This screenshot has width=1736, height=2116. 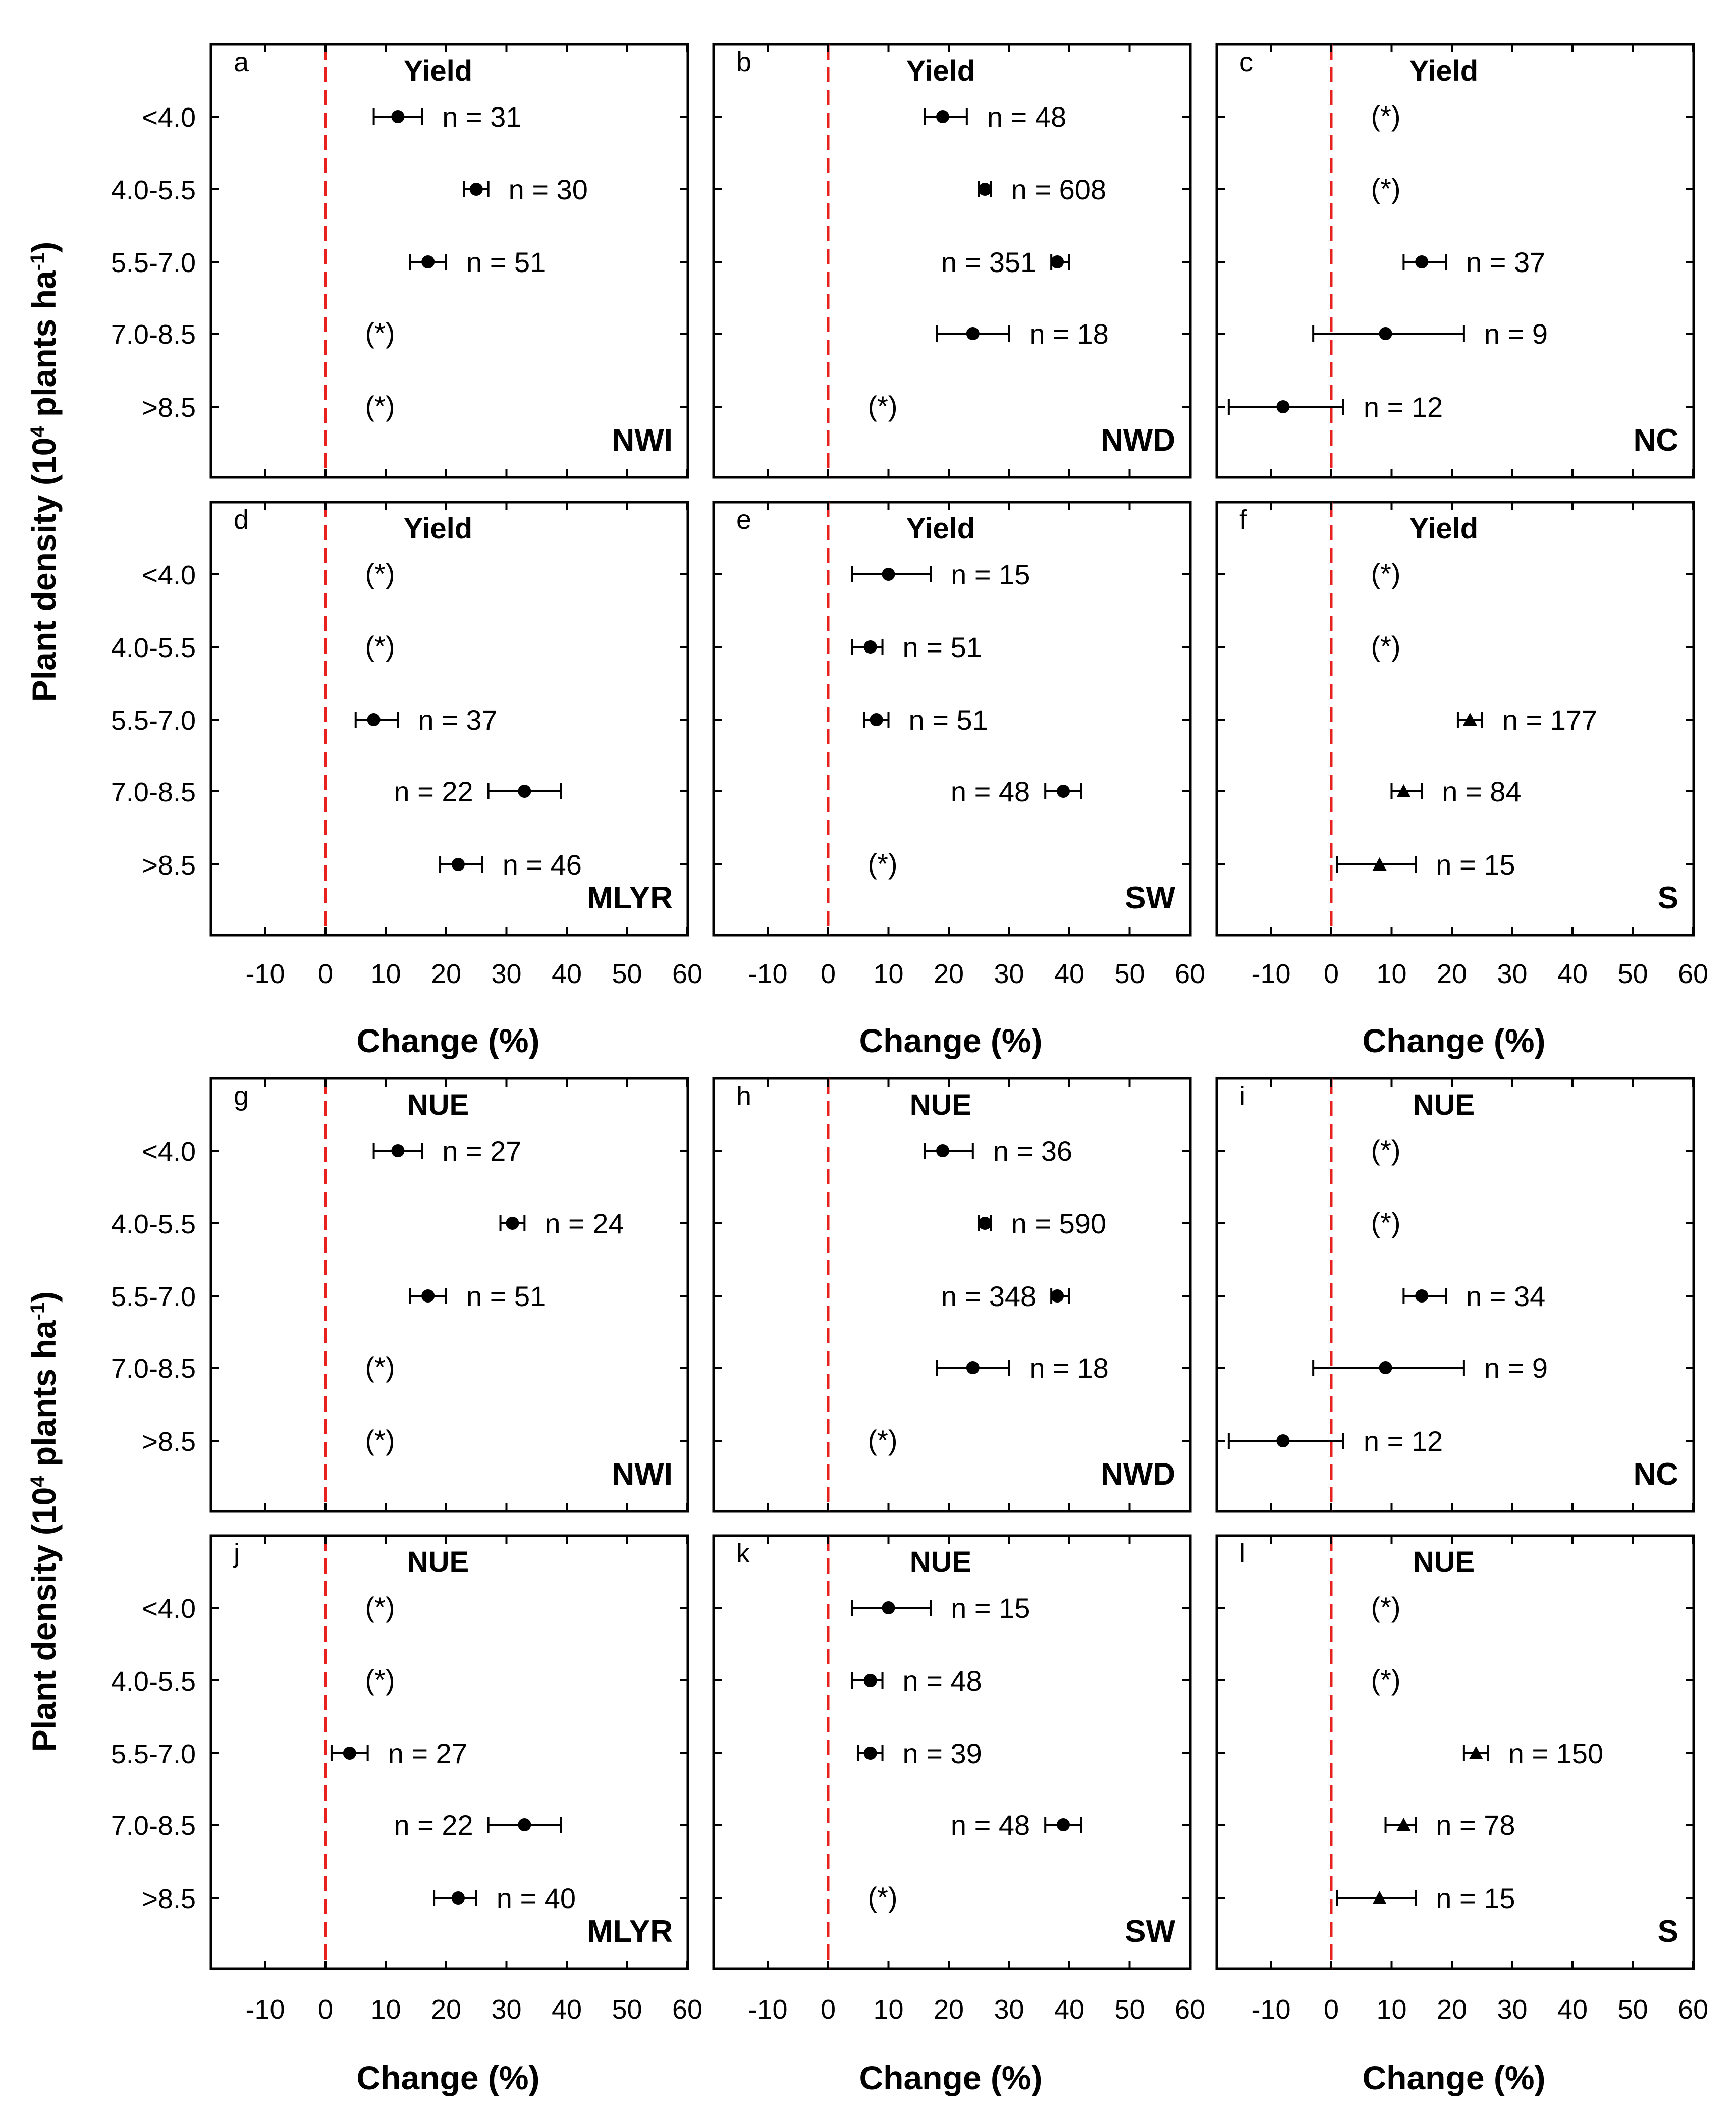 I want to click on panel-h: h NUE NWD n = 36 n = 590 n = 348 n = 18 (*), so click(x=952, y=1295).